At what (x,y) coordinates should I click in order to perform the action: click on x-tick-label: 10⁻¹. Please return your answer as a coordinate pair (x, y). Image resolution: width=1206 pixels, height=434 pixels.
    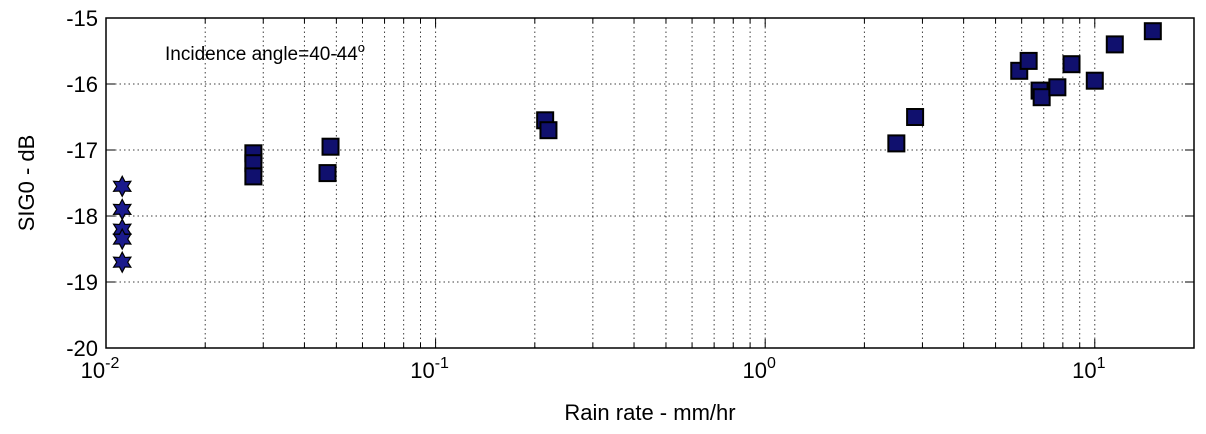
    Looking at the image, I should click on (429, 369).